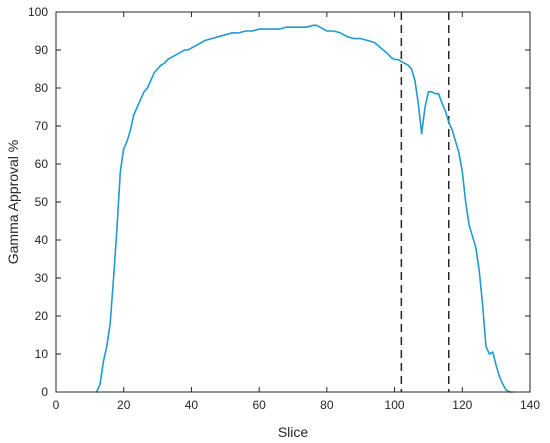  Describe the element at coordinates (42, 202) in the screenshot. I see `y-tick-label: 50` at that location.